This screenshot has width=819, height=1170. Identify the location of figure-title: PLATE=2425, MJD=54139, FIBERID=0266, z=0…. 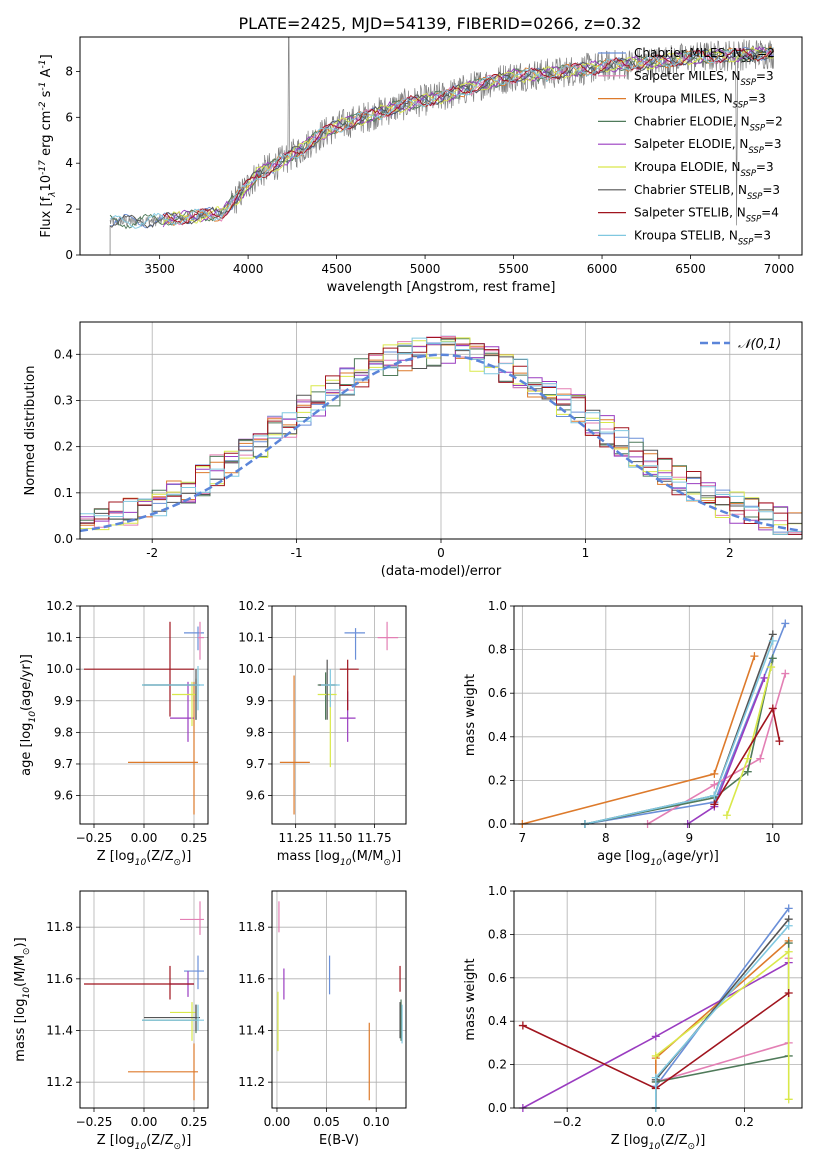
(439, 23).